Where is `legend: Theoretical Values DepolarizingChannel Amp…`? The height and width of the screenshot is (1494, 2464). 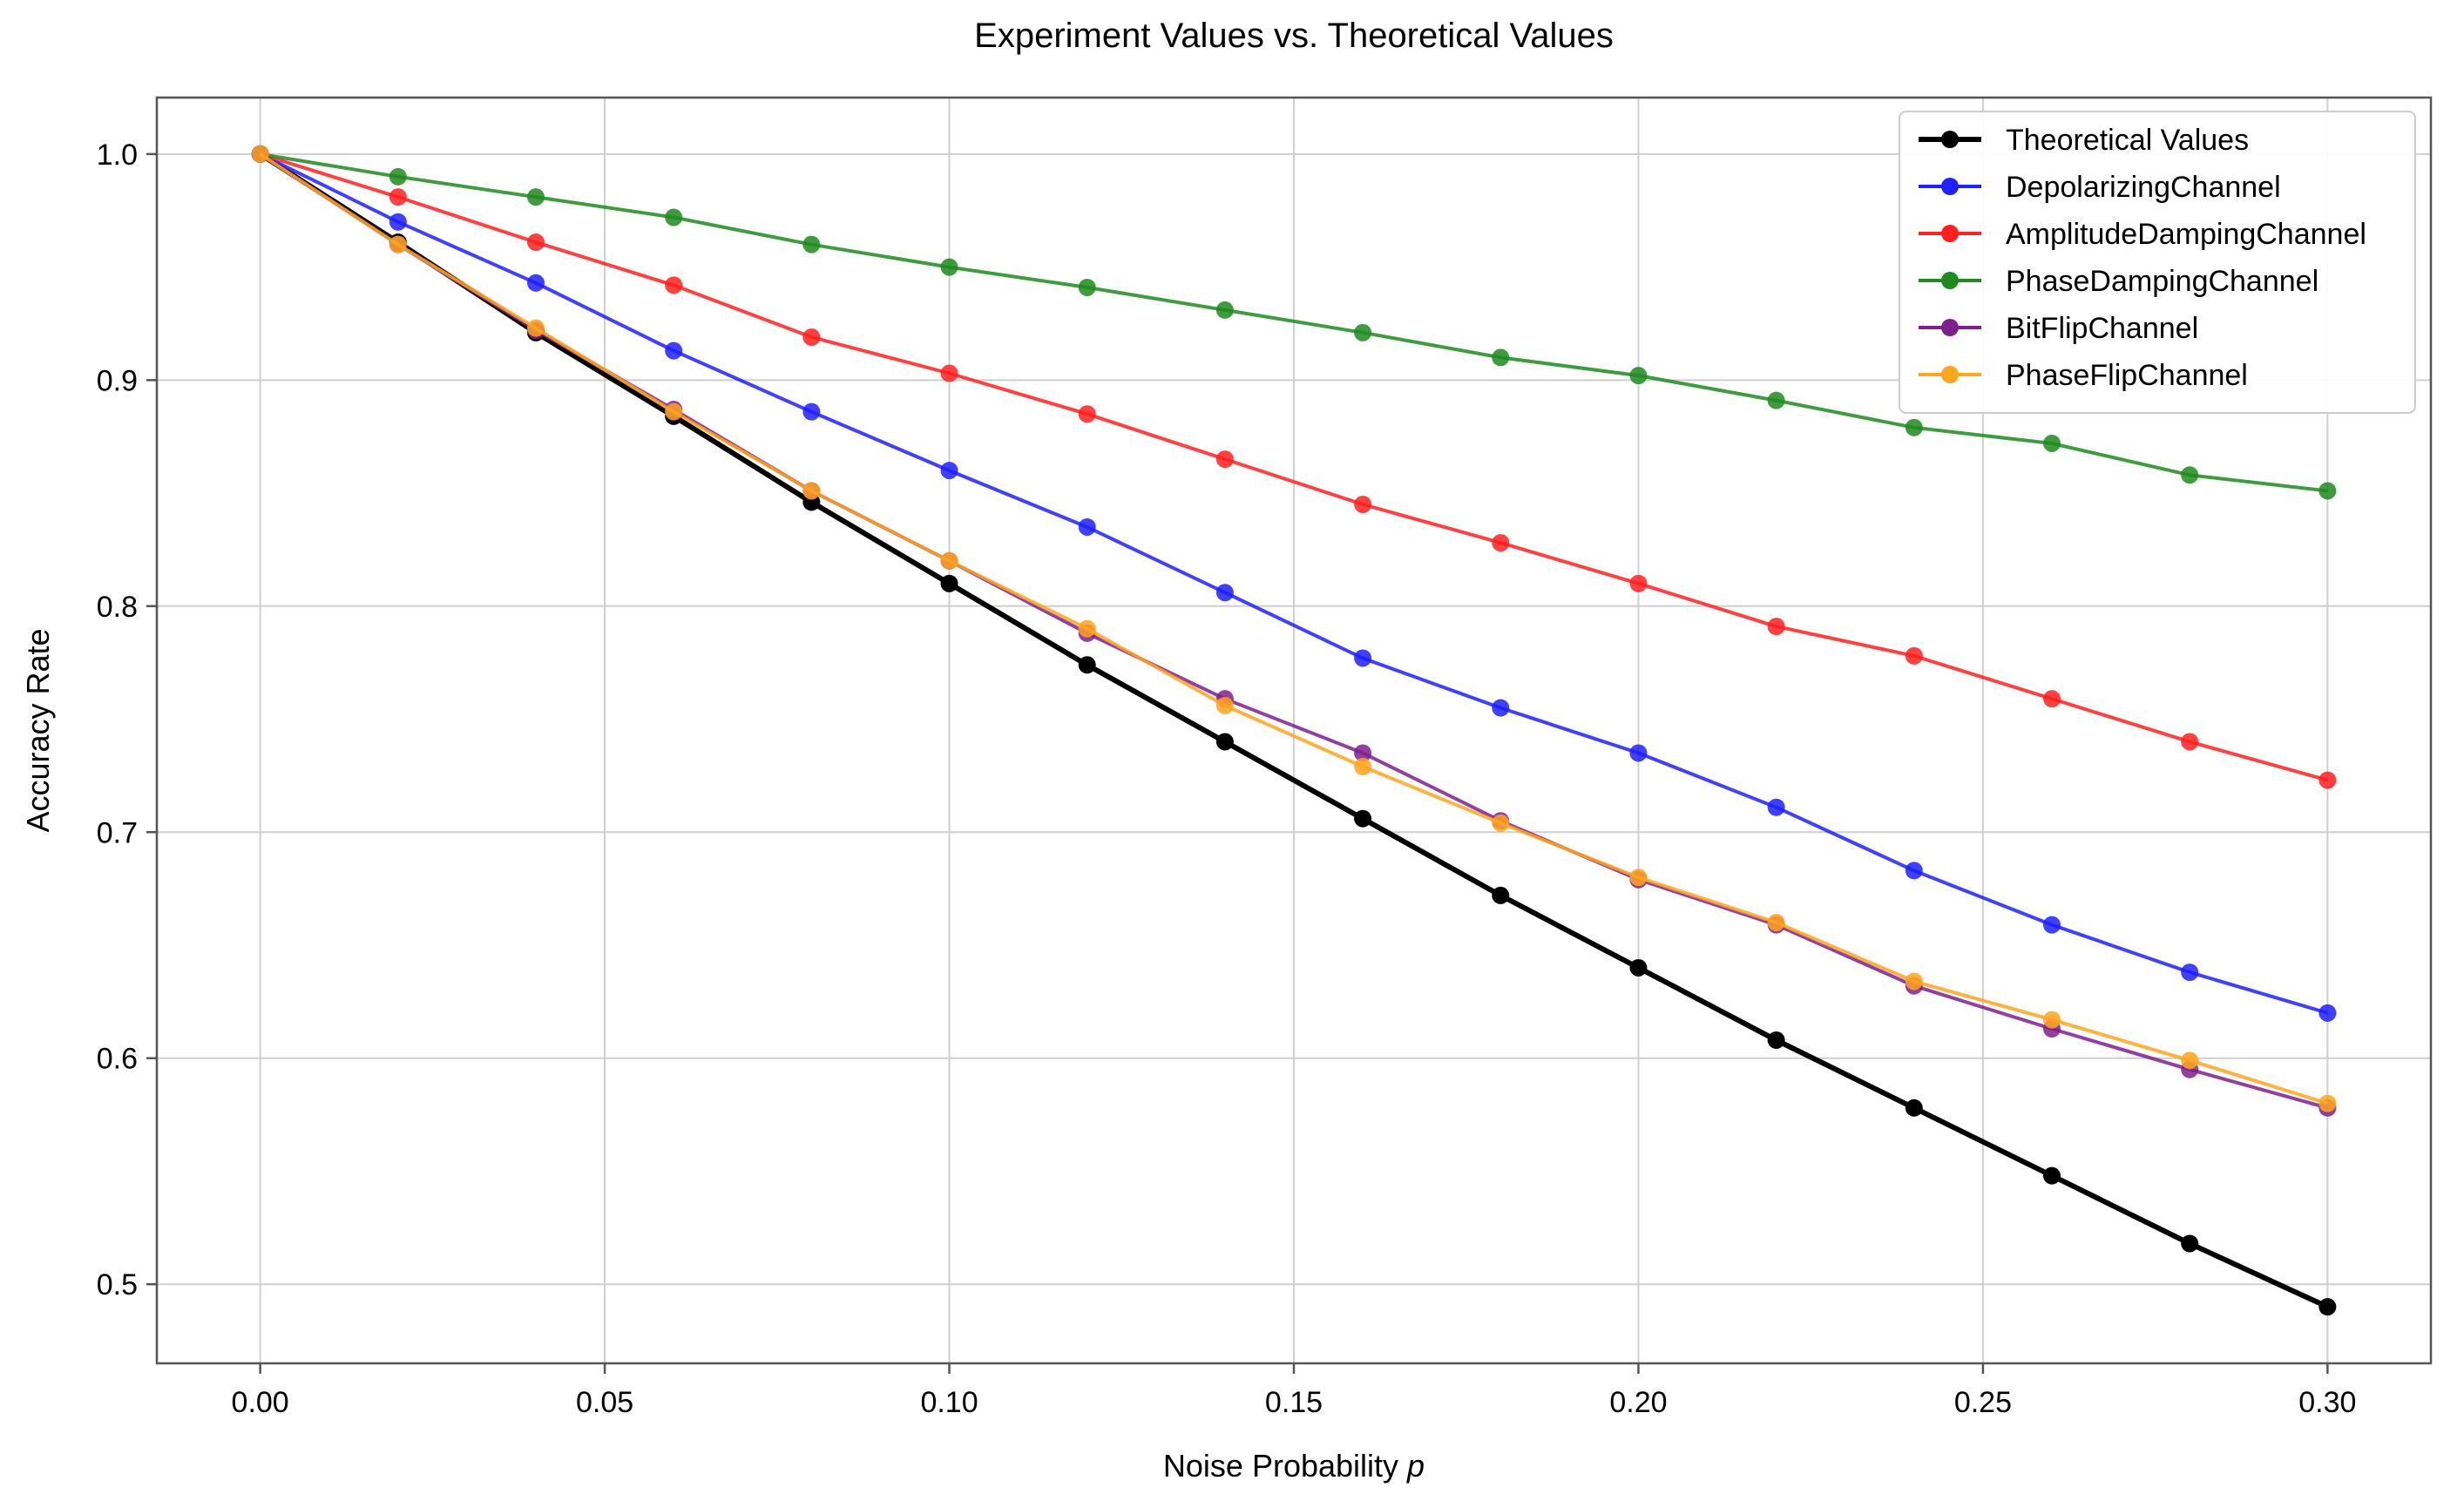
legend: Theoretical Values DepolarizingChannel Amp… is located at coordinates (2157, 263).